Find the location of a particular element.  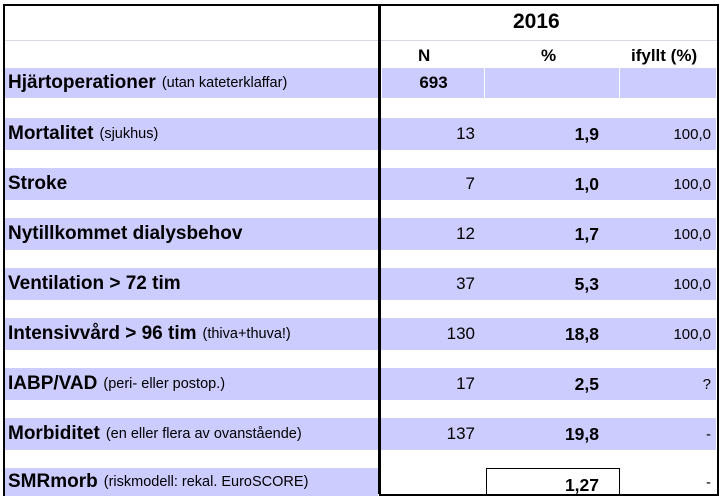

row-percent: 19,8 is located at coordinates (581, 433).